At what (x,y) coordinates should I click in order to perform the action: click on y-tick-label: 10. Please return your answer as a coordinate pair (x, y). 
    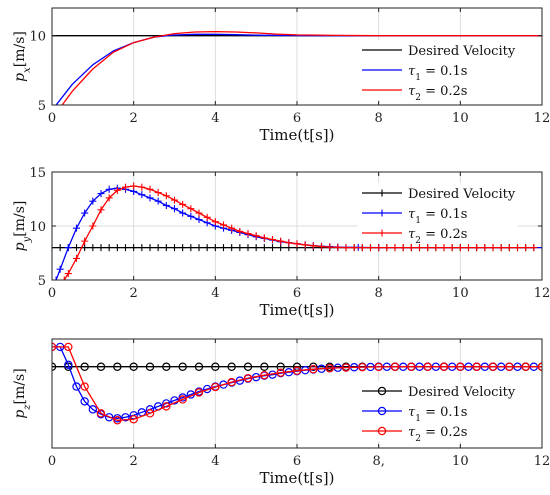
    Looking at the image, I should click on (37, 37).